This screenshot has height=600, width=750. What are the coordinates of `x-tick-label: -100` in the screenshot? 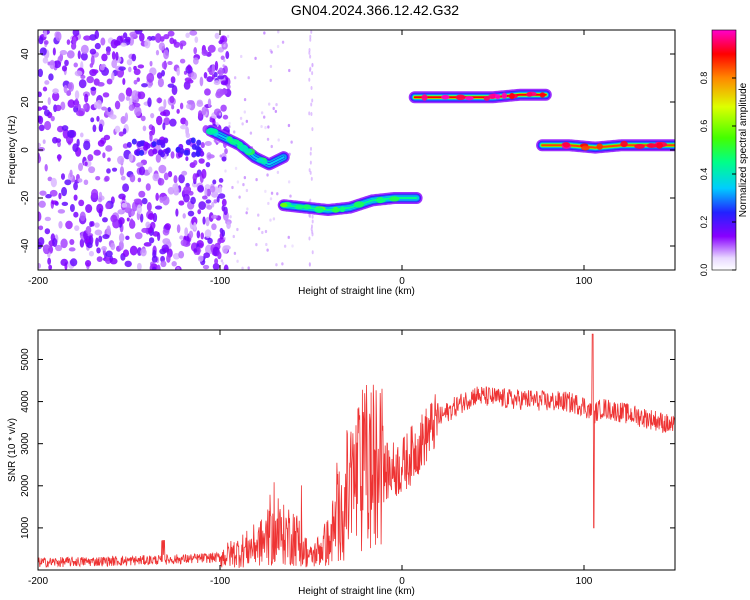 It's located at (220, 281).